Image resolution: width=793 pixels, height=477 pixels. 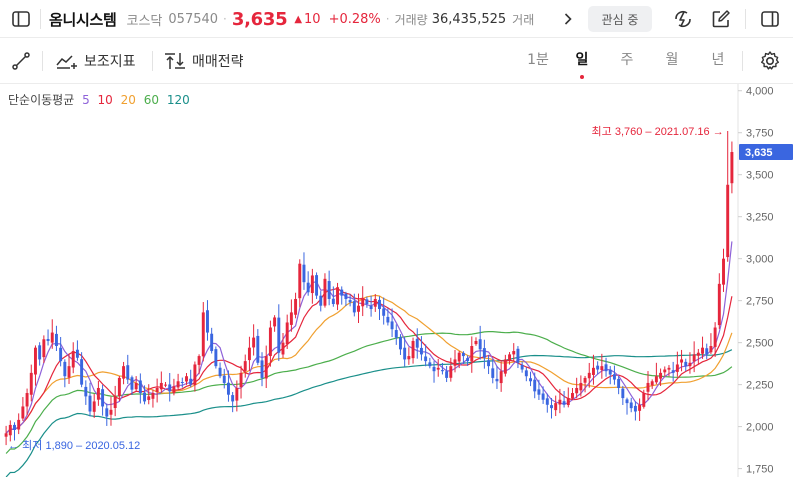 What do you see at coordinates (151, 100) in the screenshot?
I see `ma-60-label: 60` at bounding box center [151, 100].